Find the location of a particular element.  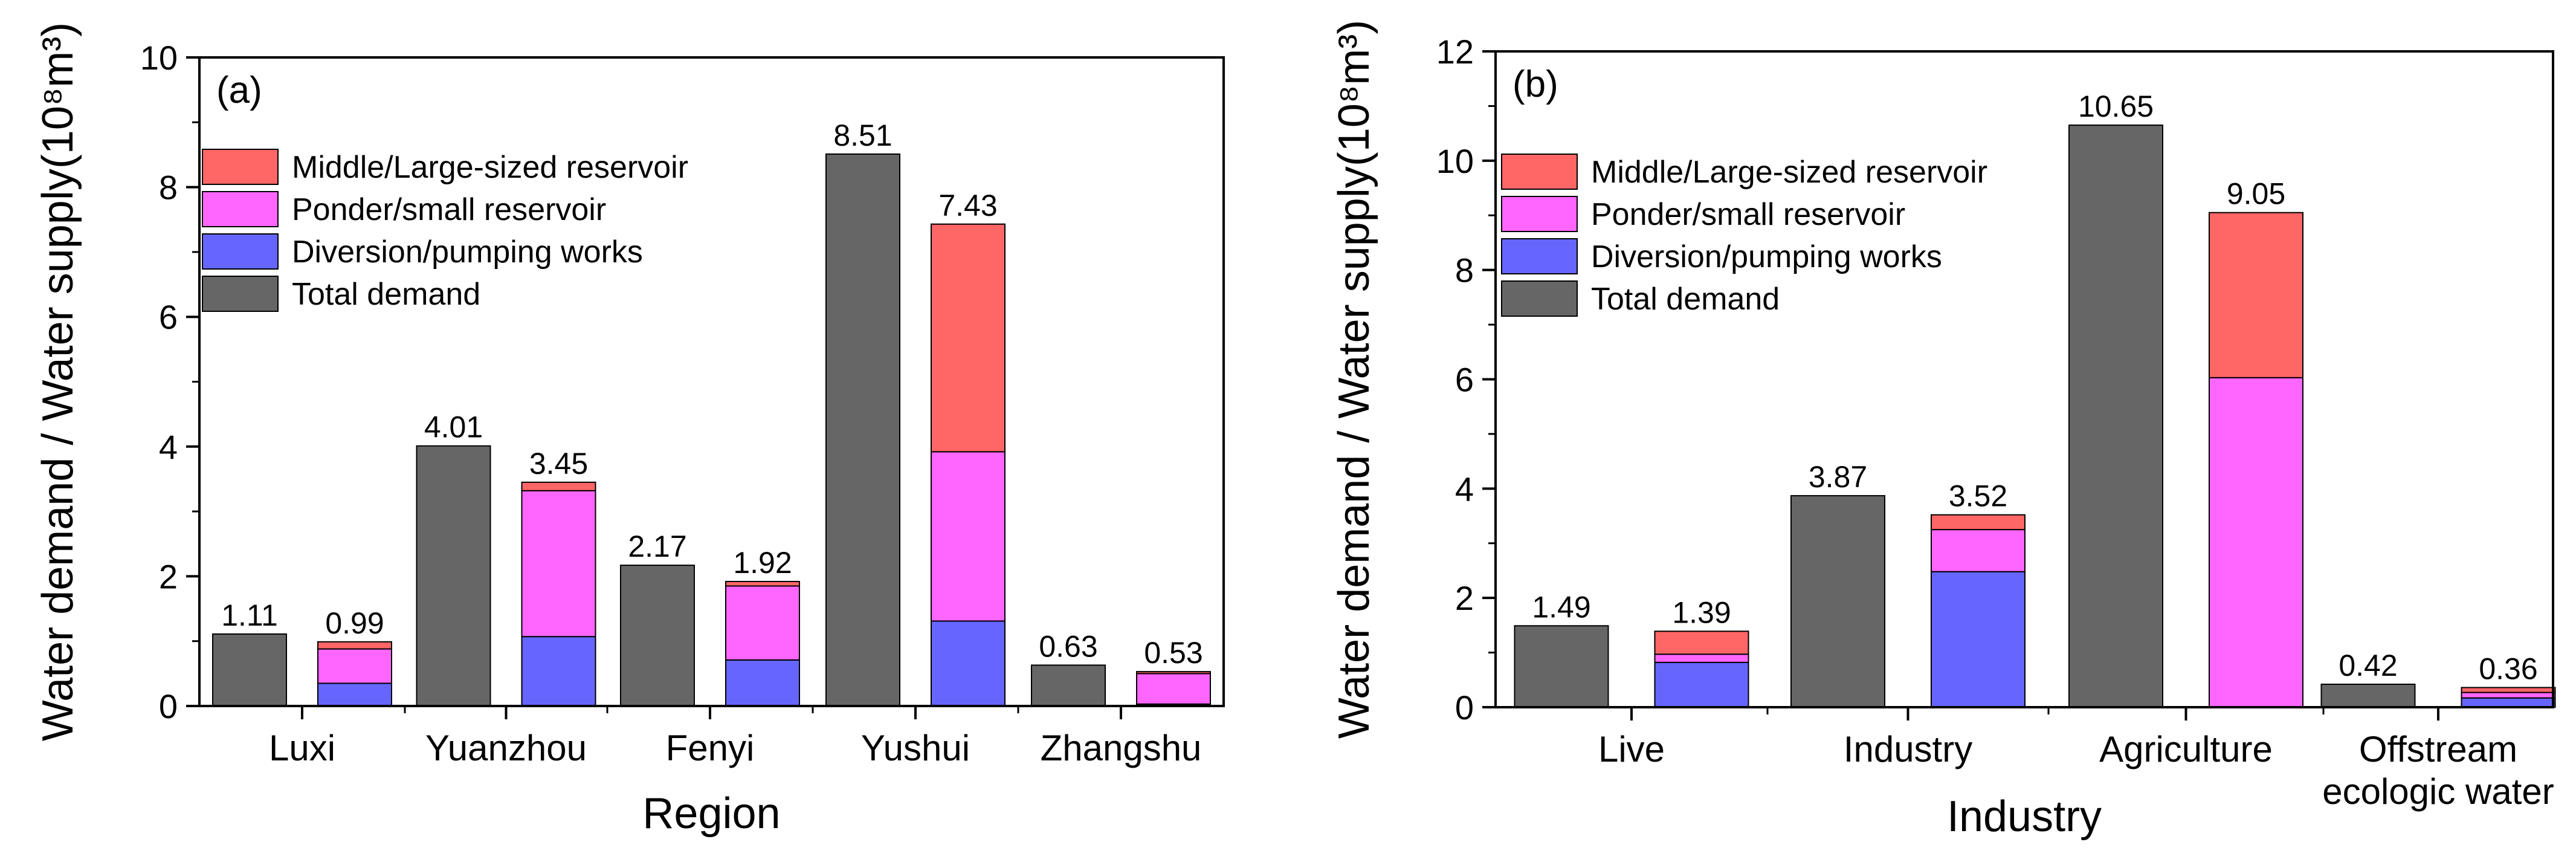

bar-value-label: 1.11 is located at coordinates (250, 615).